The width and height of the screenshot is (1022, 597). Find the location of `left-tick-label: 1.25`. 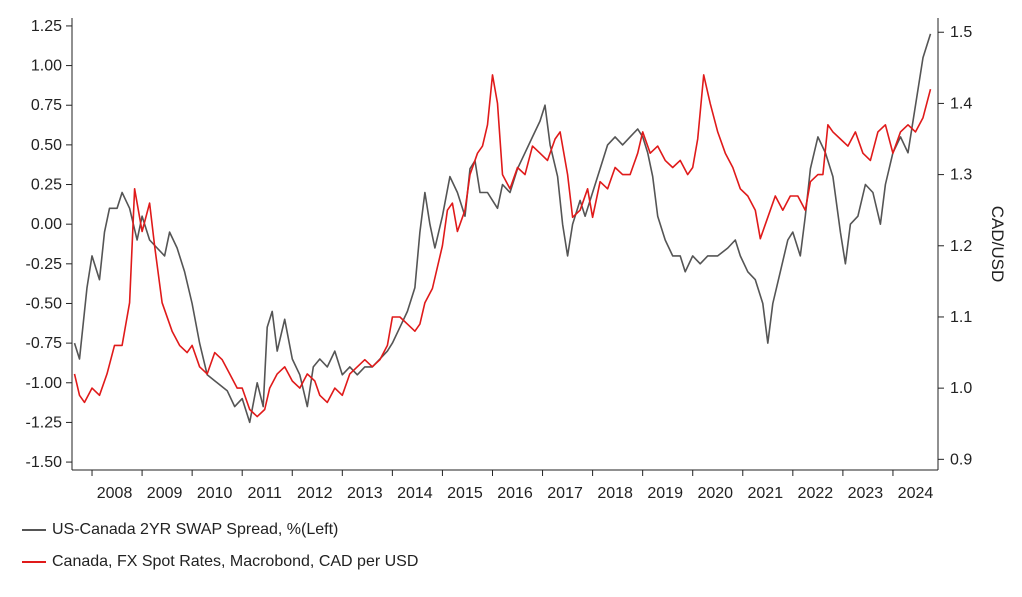

left-tick-label: 1.25 is located at coordinates (46, 26).